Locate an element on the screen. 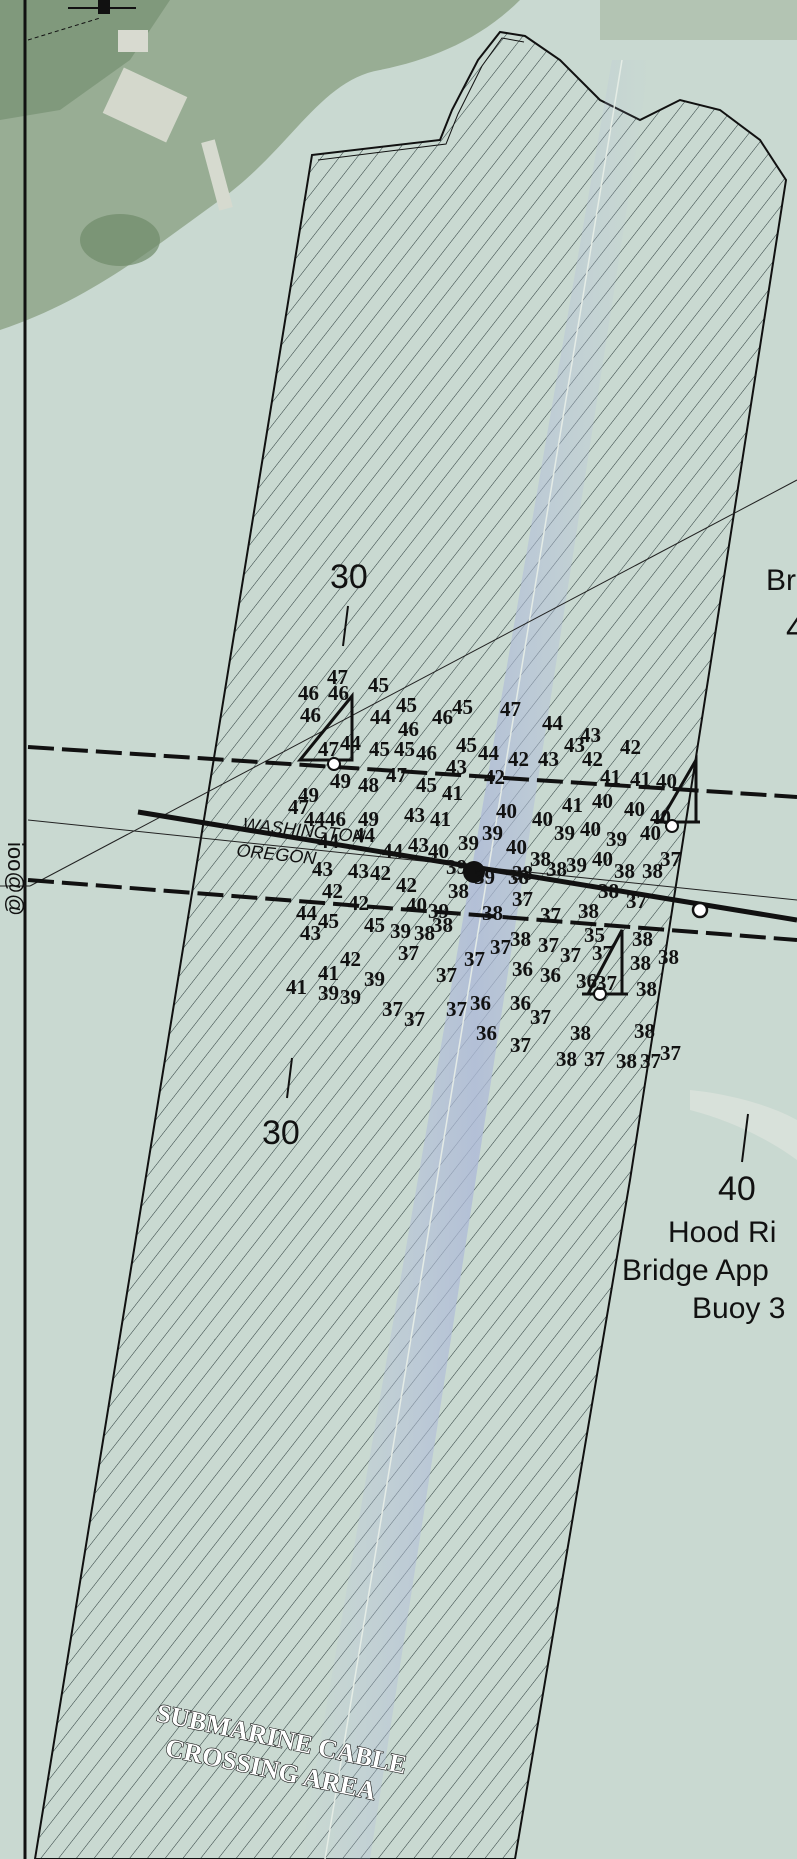  bridge-edge-lower is located at coordinates (412, 910).